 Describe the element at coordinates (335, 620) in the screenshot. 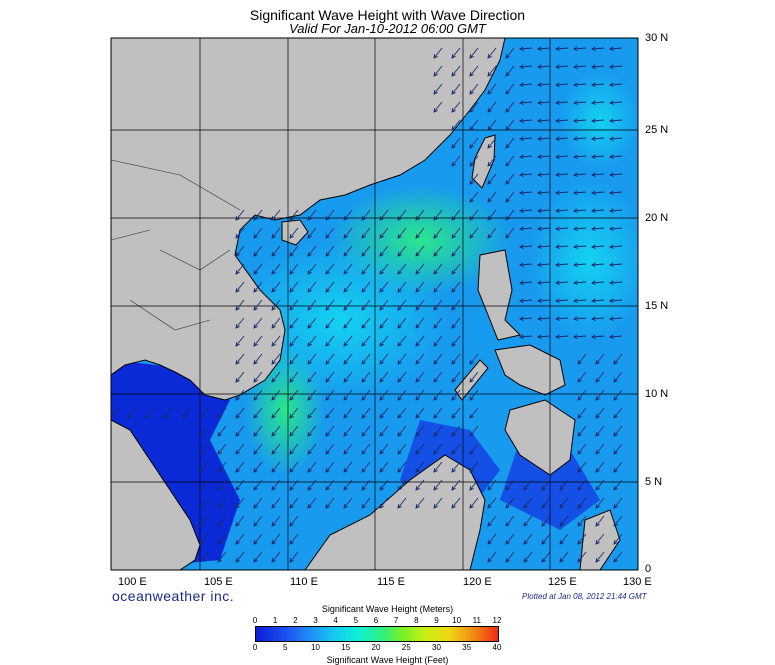

I see `meter-tick: 4` at that location.